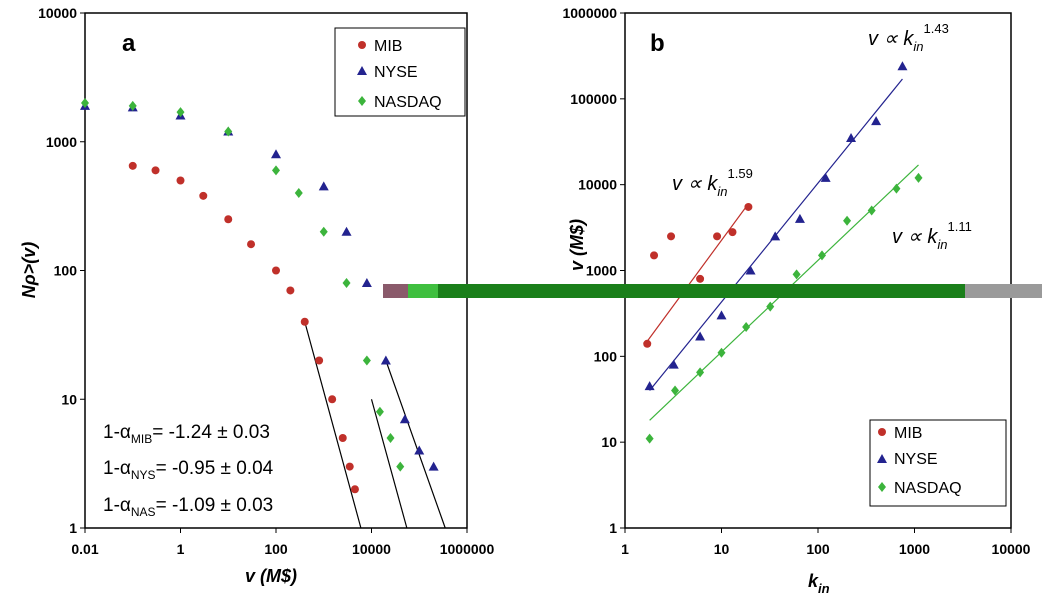 The height and width of the screenshot is (605, 1042). What do you see at coordinates (609, 442) in the screenshot?
I see `y-tick-label-b-1: 10` at bounding box center [609, 442].